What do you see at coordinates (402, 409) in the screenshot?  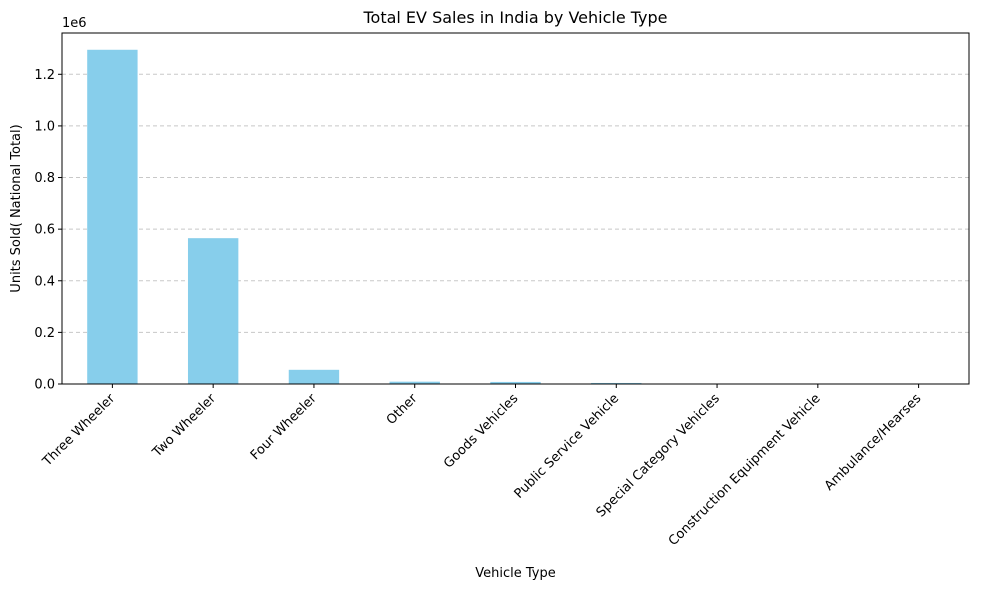 I see `x-tick-label: Other` at bounding box center [402, 409].